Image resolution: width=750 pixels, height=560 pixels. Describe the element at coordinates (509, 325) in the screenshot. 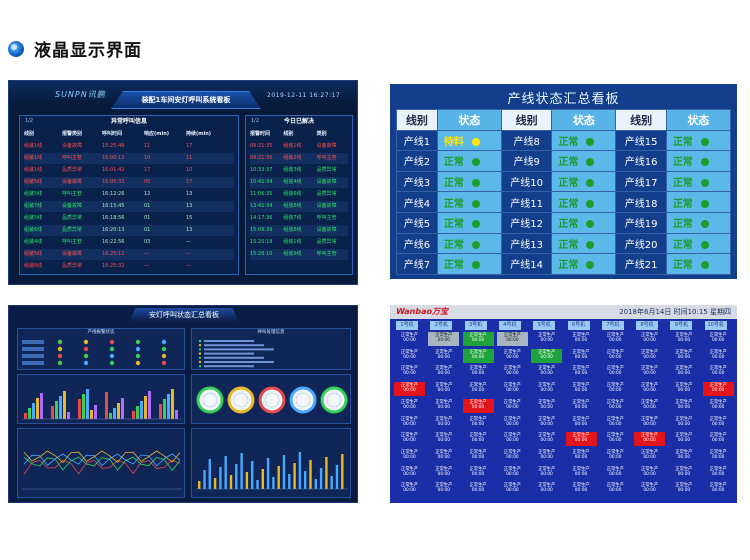

I see `machine-tab: 4号机` at that location.